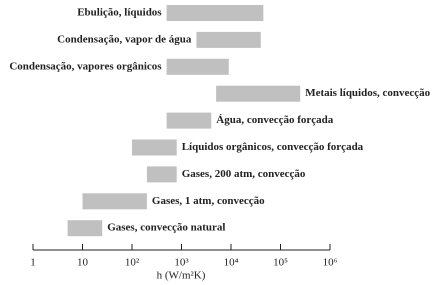  What do you see at coordinates (124, 39) in the screenshot?
I see `bar-label: Condensação, vapor de água` at bounding box center [124, 39].